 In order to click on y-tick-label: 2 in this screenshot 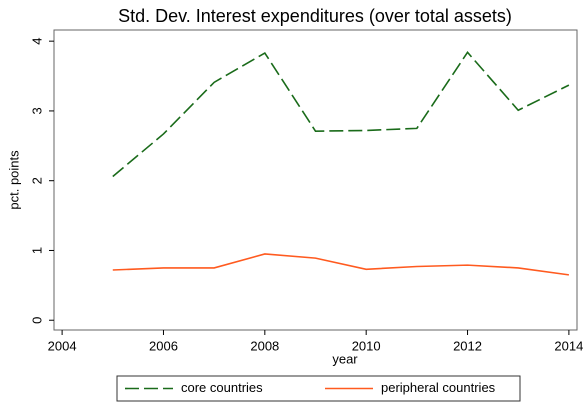, I will do `click(36, 180)`.